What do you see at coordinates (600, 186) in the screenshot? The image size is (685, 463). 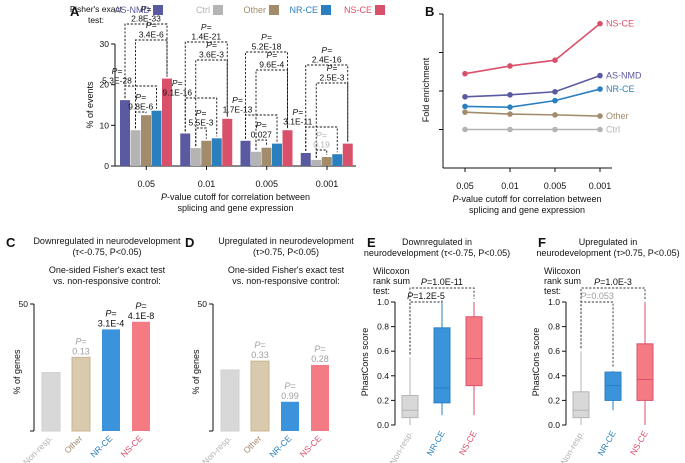 I see `x-tick-label: 0.001` at bounding box center [600, 186].